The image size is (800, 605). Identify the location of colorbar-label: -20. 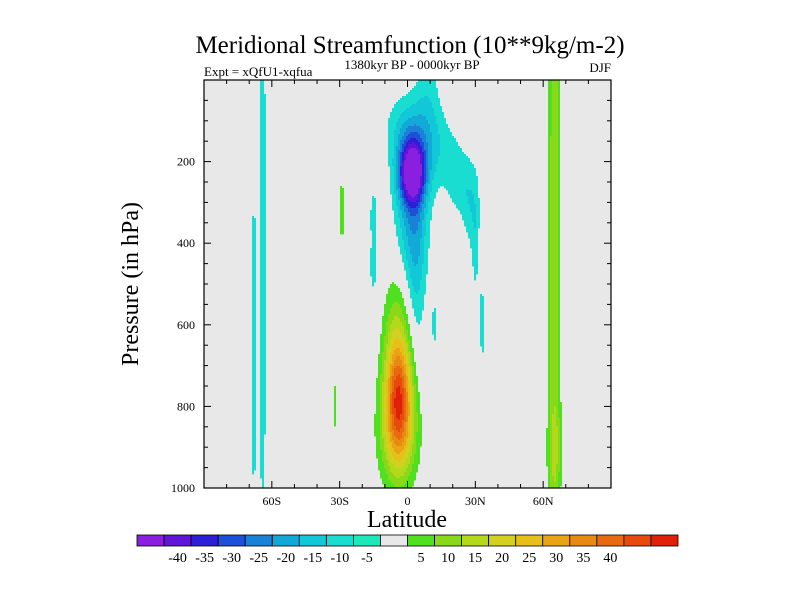
(285, 558).